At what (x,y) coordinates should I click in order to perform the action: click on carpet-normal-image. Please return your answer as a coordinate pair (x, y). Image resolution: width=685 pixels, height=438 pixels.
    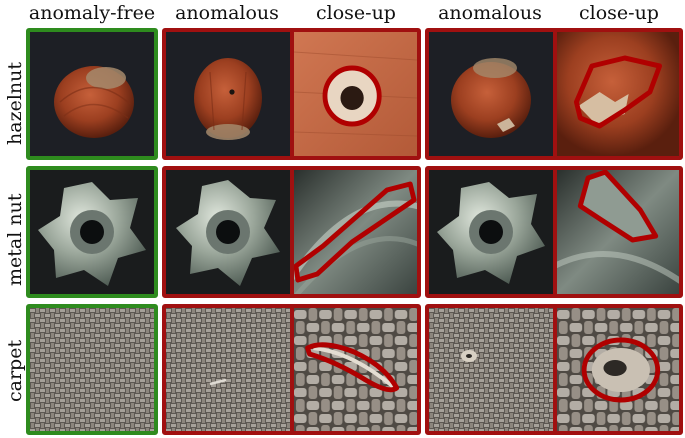
    Looking at the image, I should click on (92, 369).